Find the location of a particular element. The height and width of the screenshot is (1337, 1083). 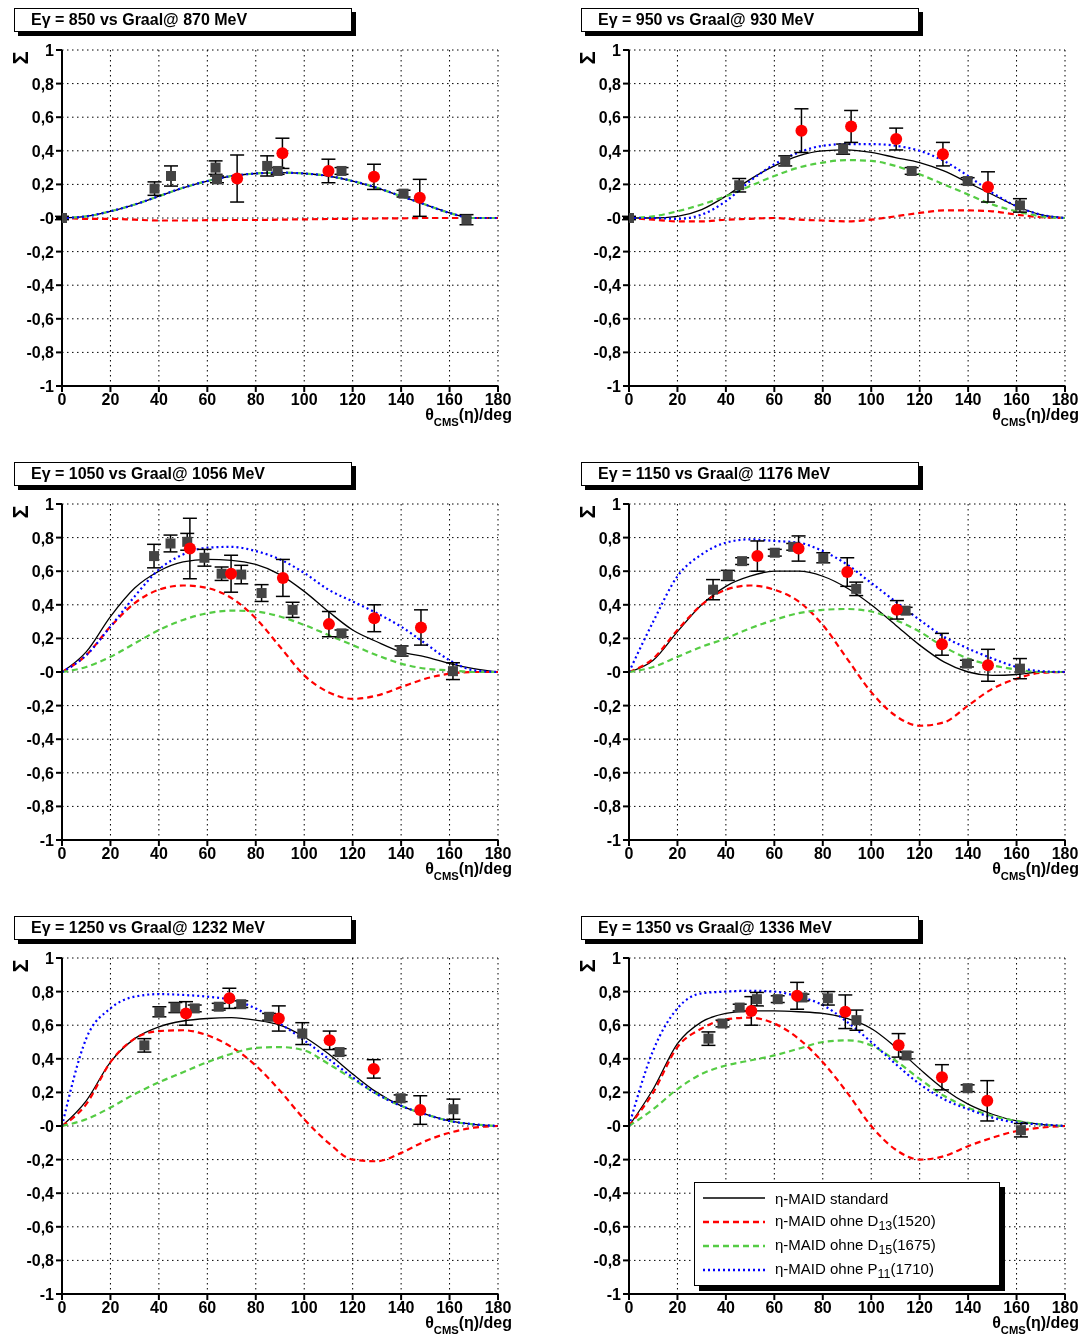

chart-title: Eγ = 1150 vs Graal@ 1176 MeV is located at coordinates (750, 474).